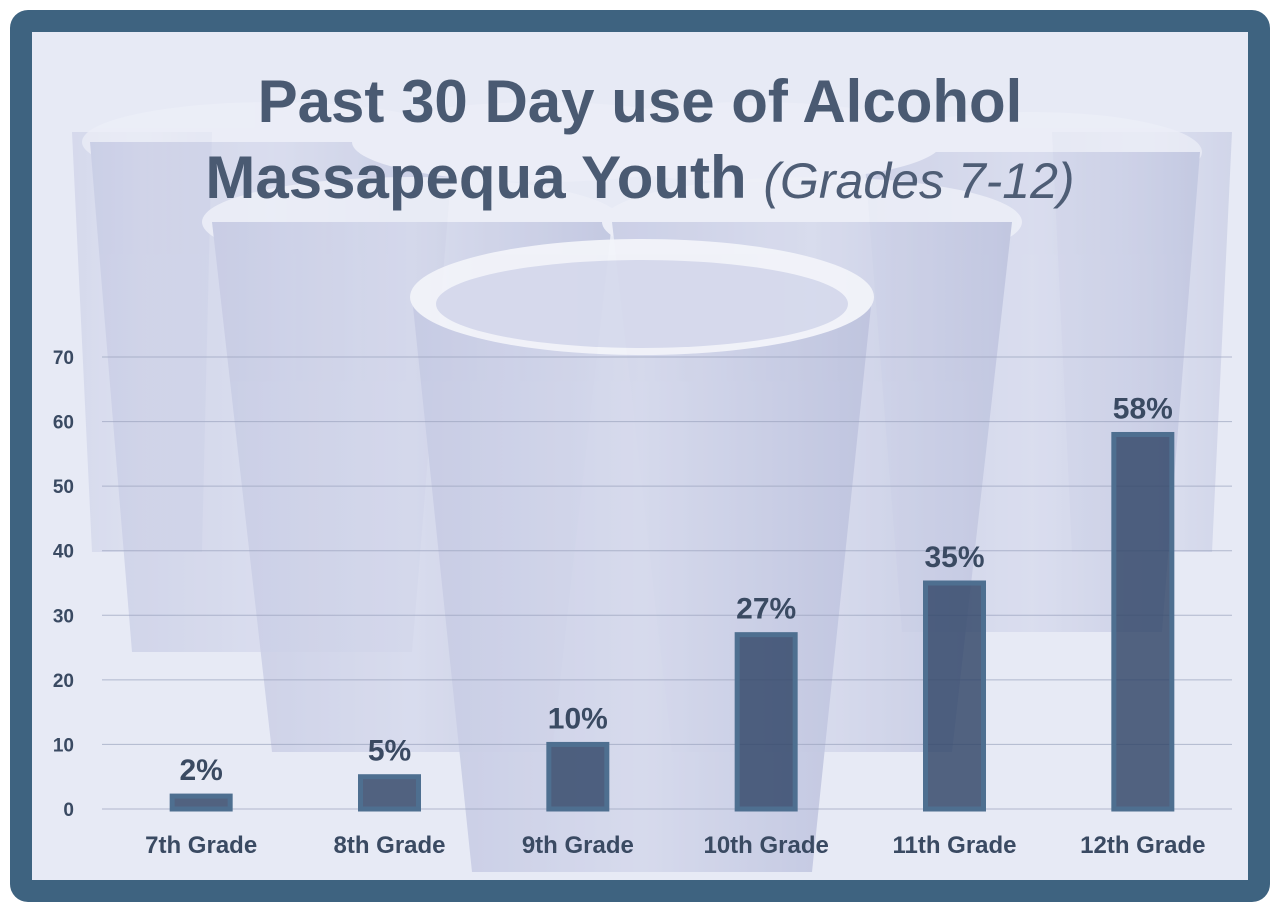 This screenshot has height=912, width=1280. Describe the element at coordinates (640, 101) in the screenshot. I see `title-line-1: Past 30 Day use of Alcohol` at that location.